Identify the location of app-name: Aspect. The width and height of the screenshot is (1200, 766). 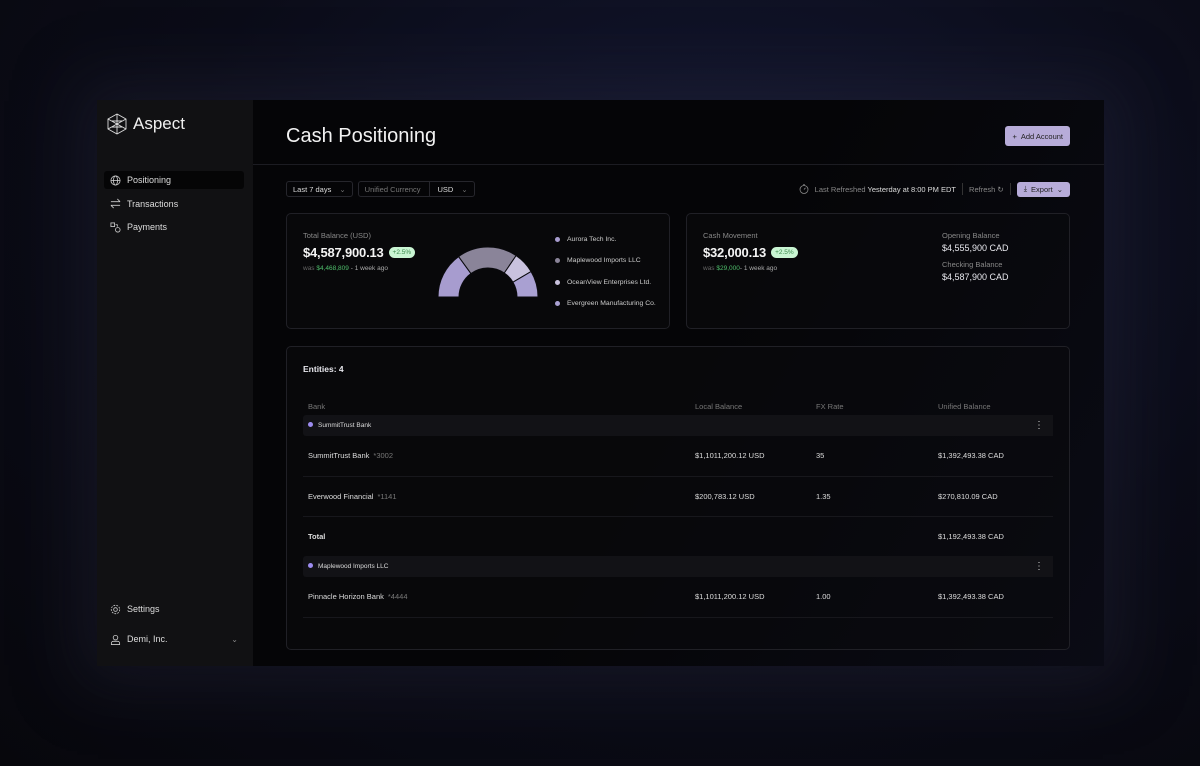
(159, 123).